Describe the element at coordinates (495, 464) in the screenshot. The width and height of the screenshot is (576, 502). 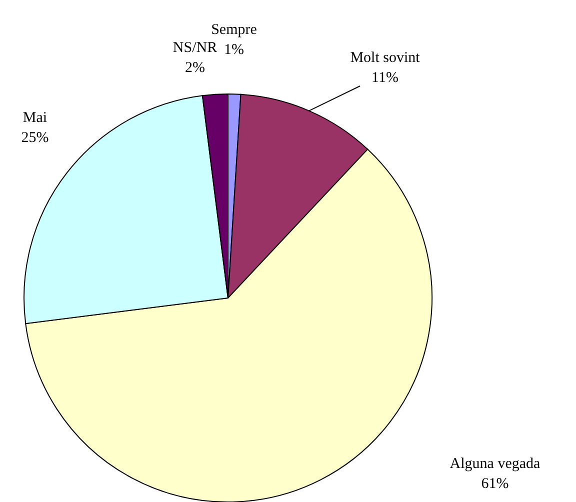
I see `slice-label: Alguna vegada` at that location.